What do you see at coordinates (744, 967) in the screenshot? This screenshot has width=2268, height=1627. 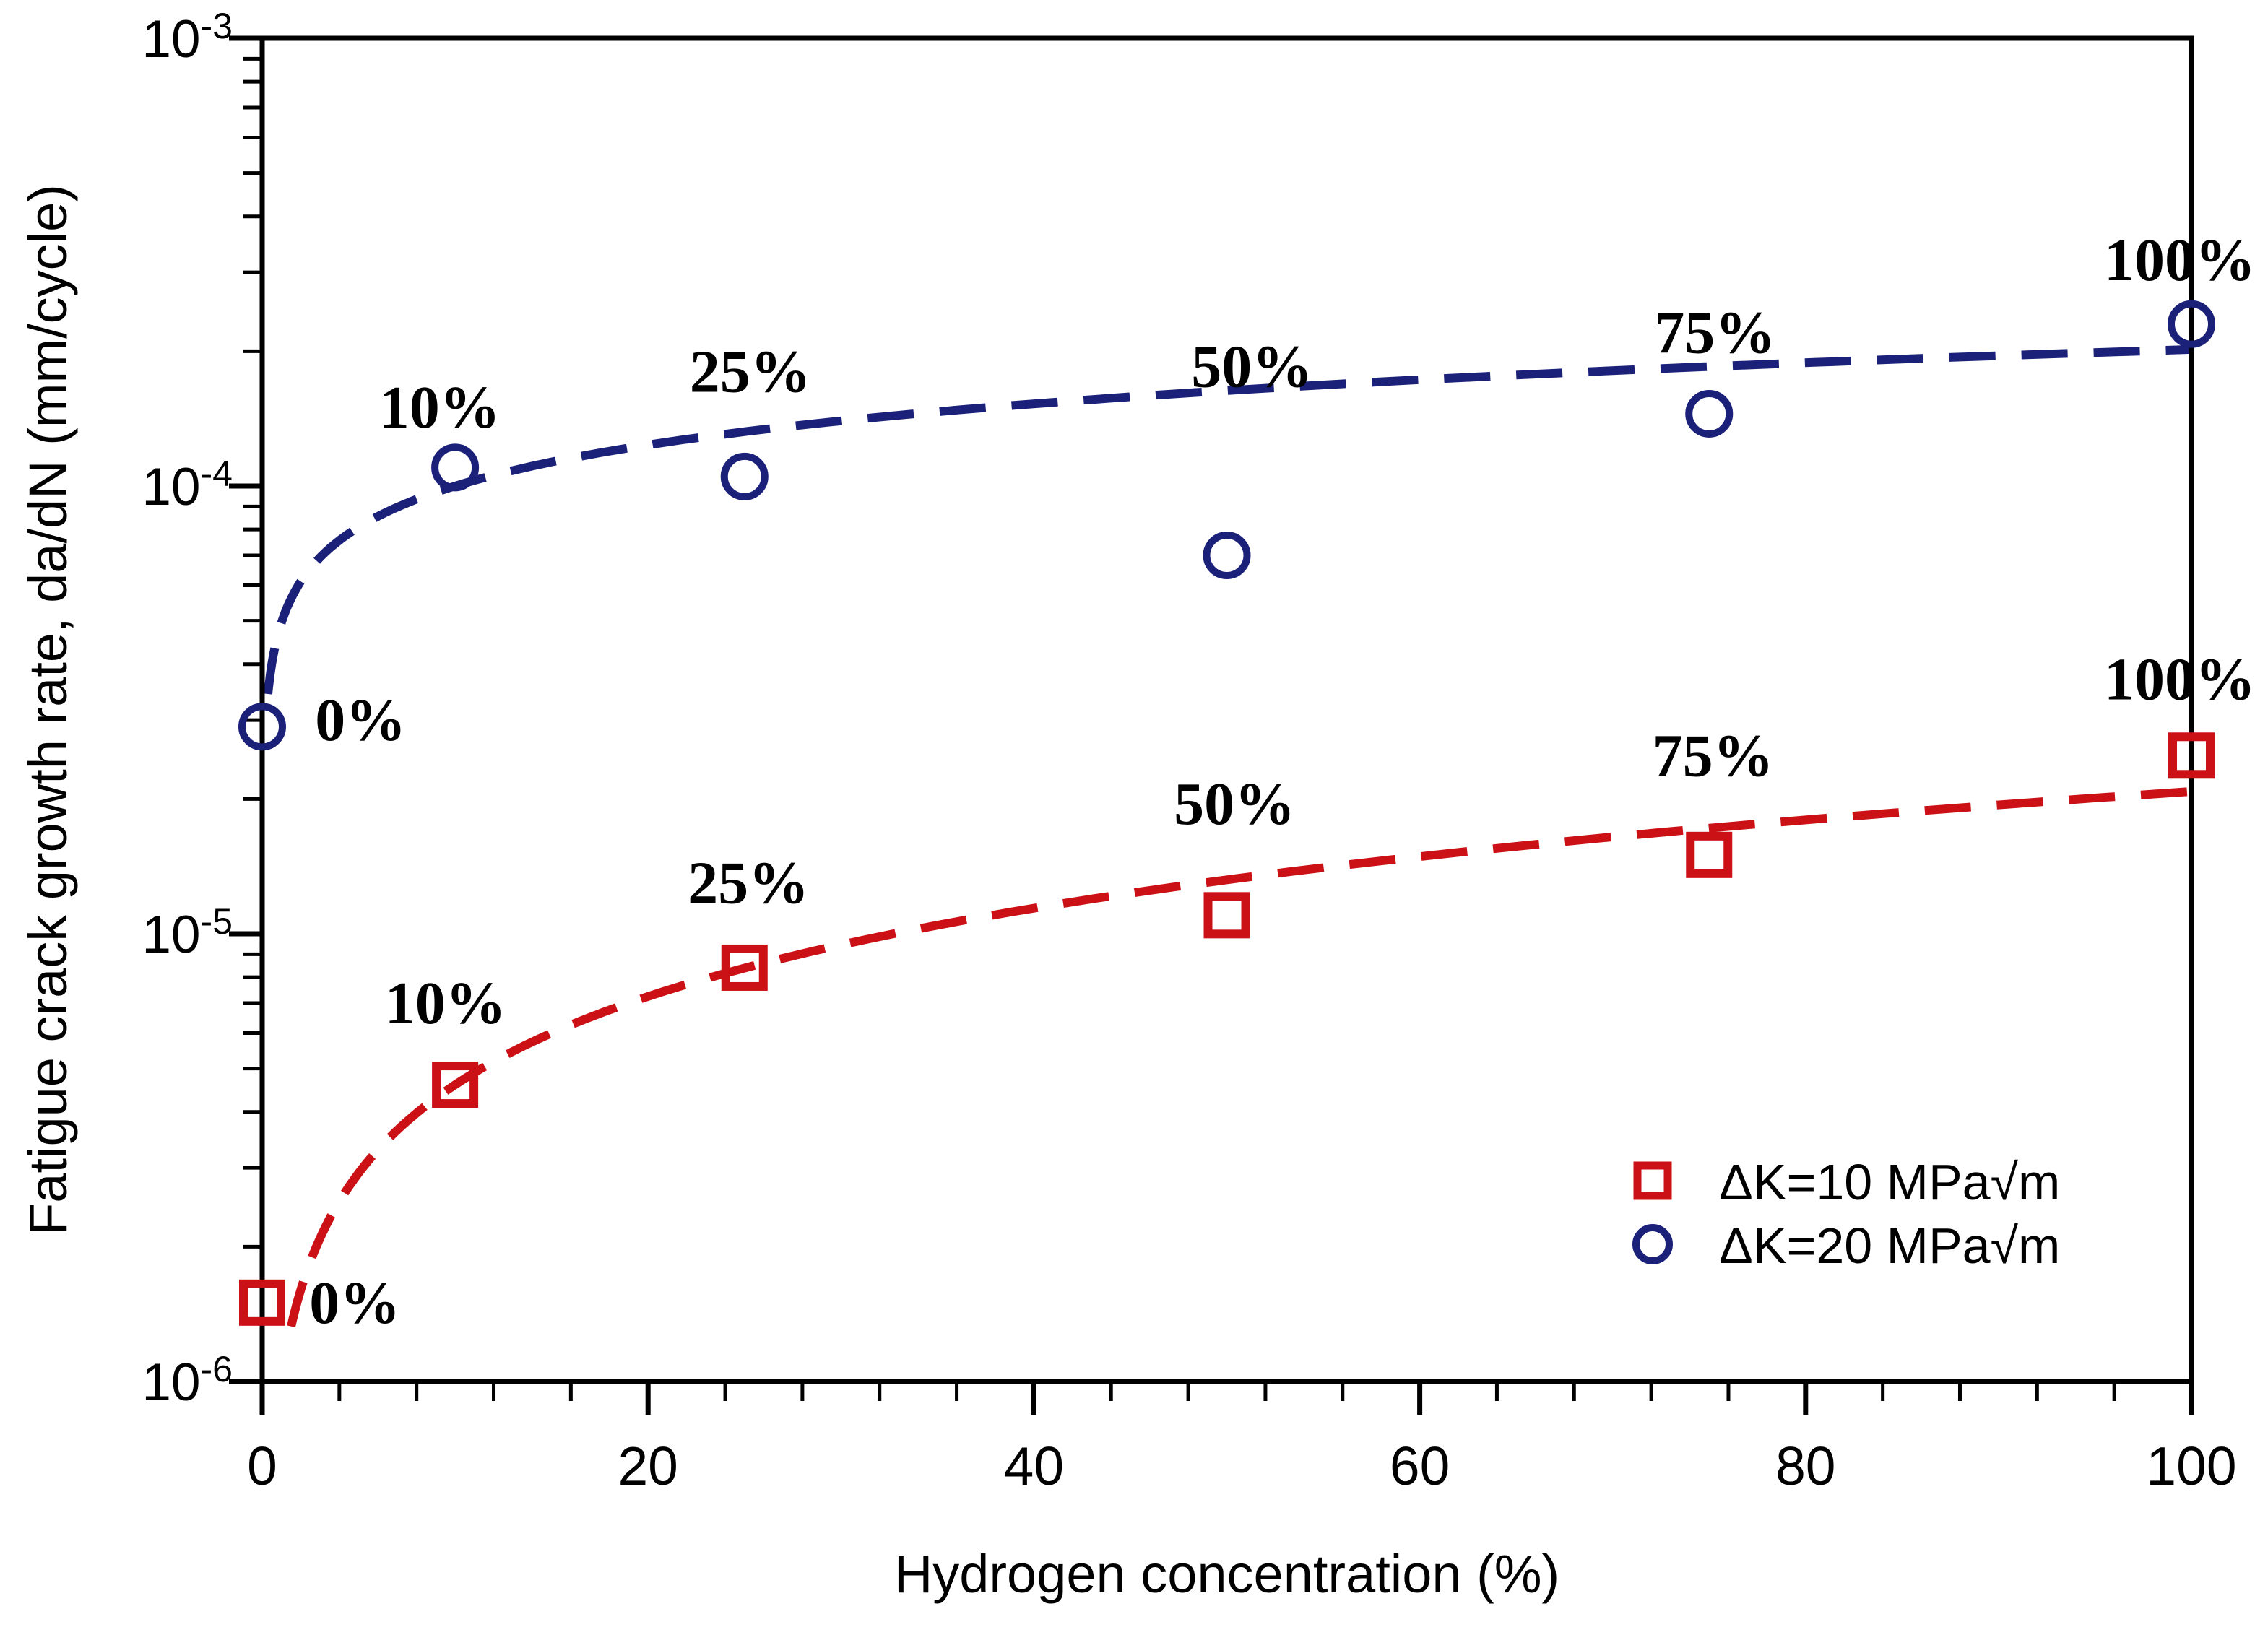 I see `data-point-square-25pct` at bounding box center [744, 967].